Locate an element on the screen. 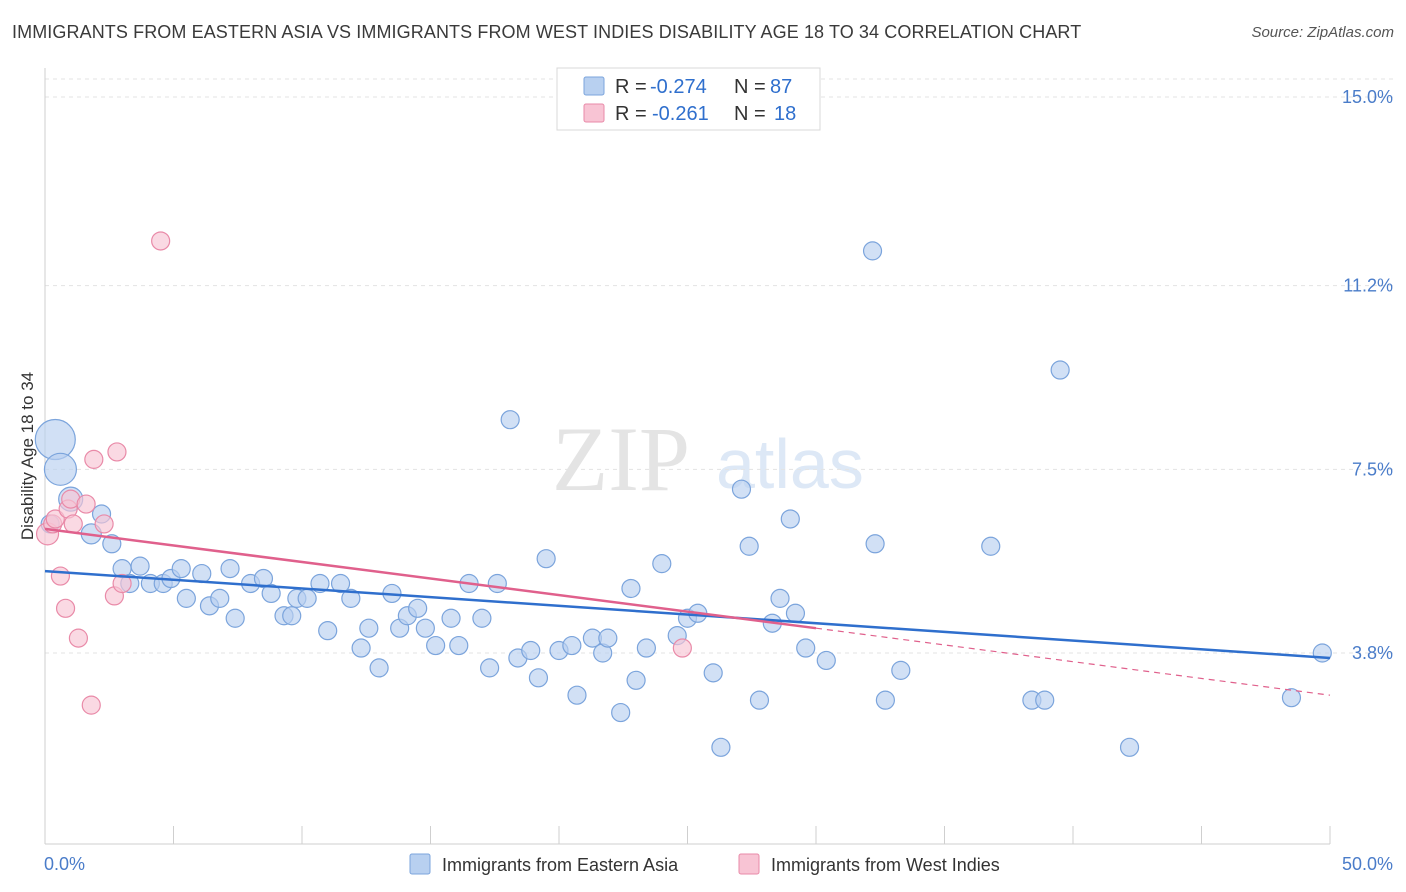 The image size is (1406, 892). legend-r-label-pink: R = is located at coordinates (631, 114).